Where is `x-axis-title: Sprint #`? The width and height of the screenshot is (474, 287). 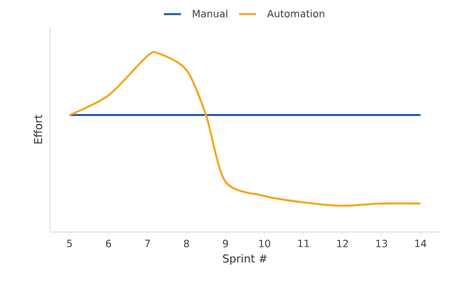
x-axis-title: Sprint # is located at coordinates (245, 259).